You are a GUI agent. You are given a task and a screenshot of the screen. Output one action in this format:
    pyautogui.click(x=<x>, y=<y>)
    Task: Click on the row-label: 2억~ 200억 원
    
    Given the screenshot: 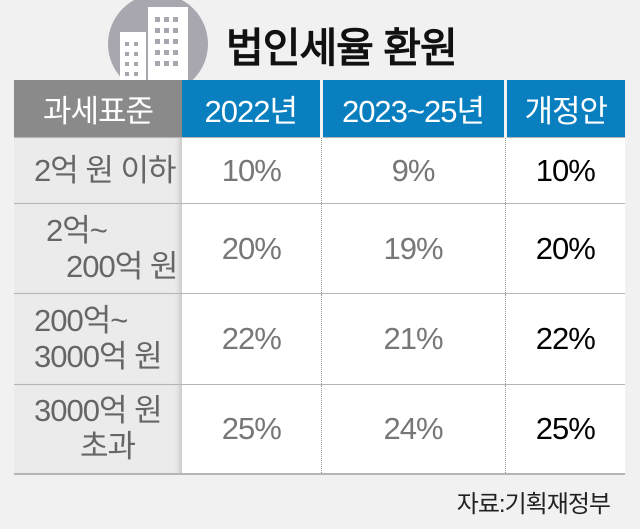 What is the action you would take?
    pyautogui.click(x=98, y=248)
    